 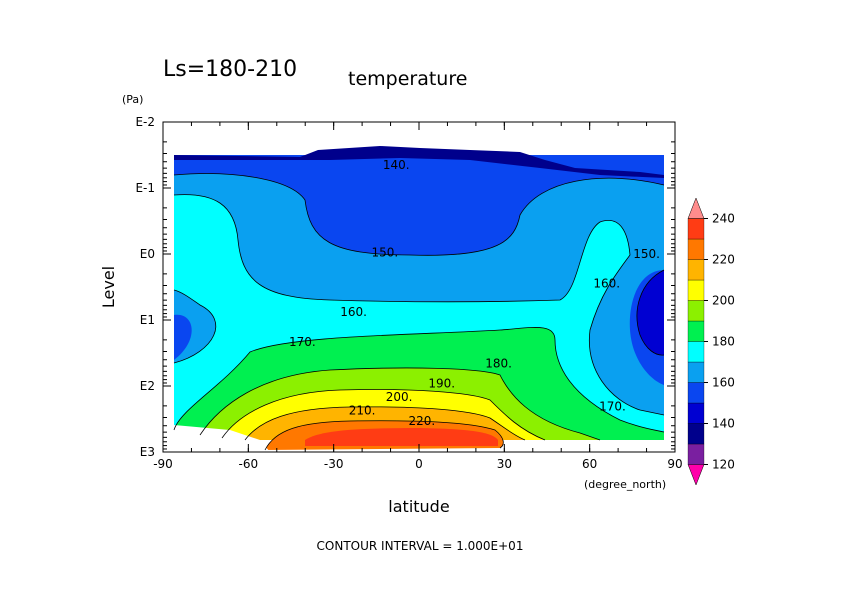 I want to click on region-lobe-right, so click(x=650, y=313).